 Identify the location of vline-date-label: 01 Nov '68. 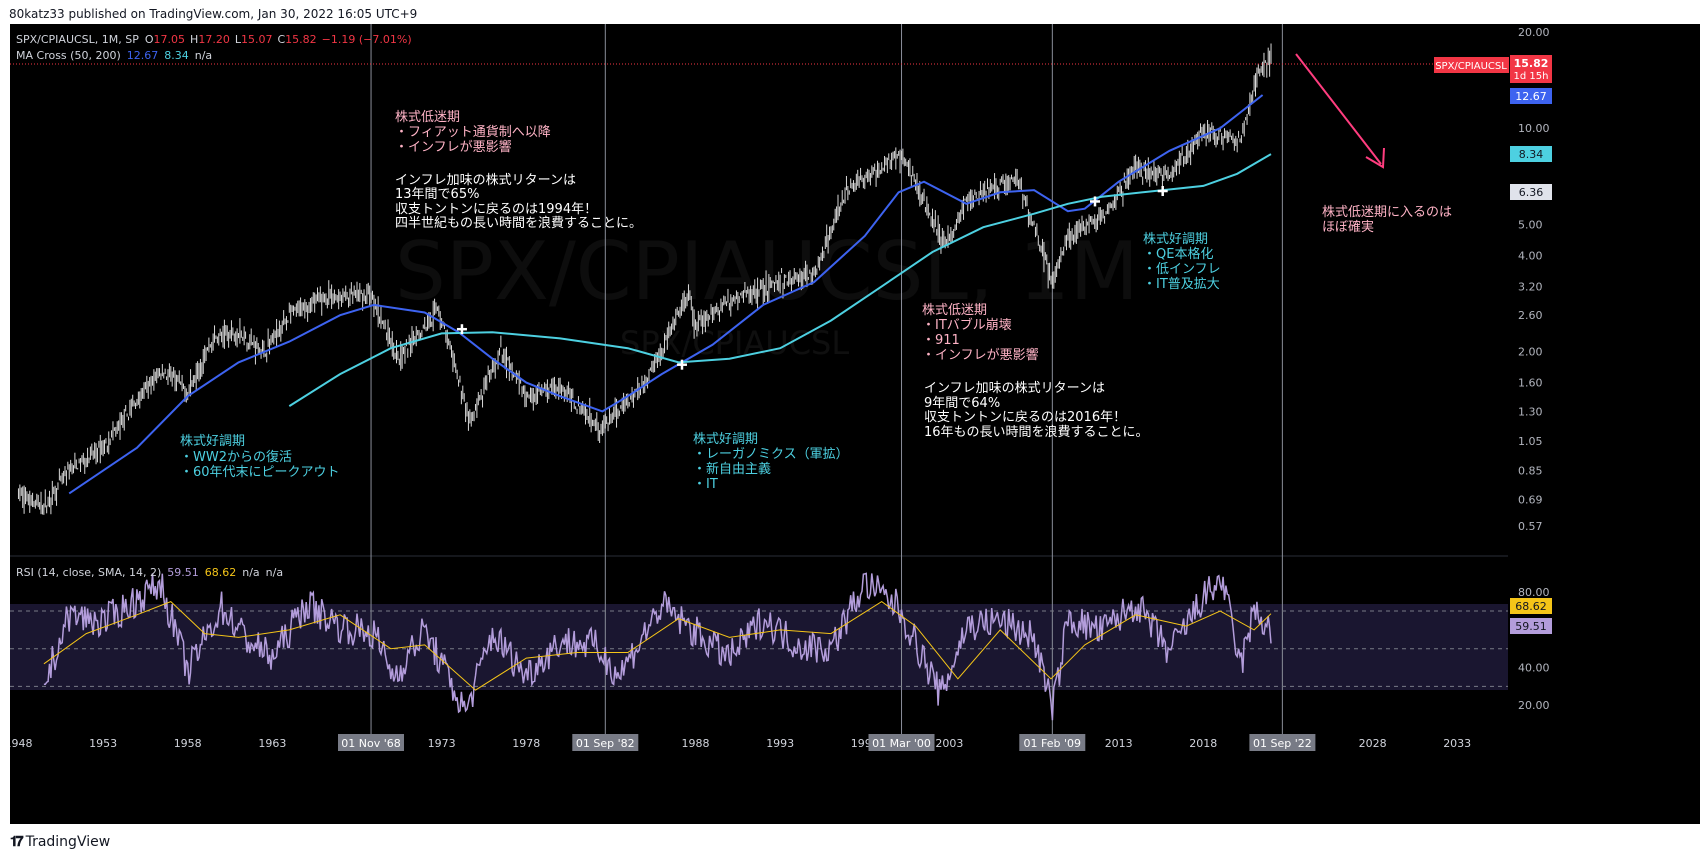
(370, 743).